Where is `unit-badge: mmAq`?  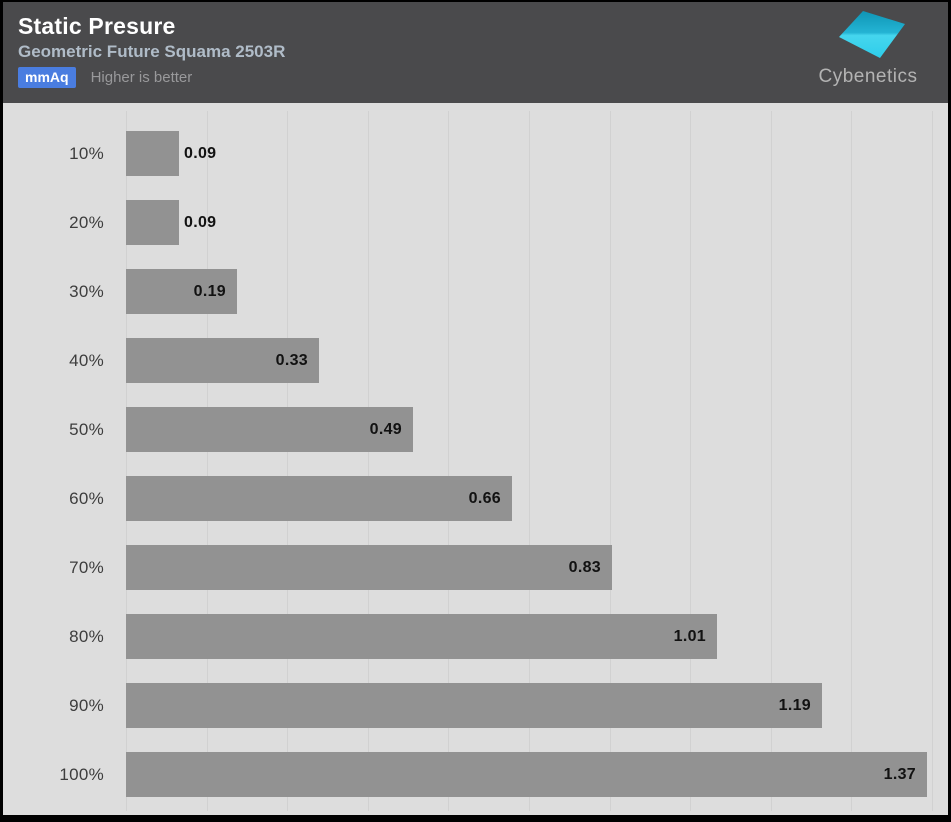 unit-badge: mmAq is located at coordinates (47, 77).